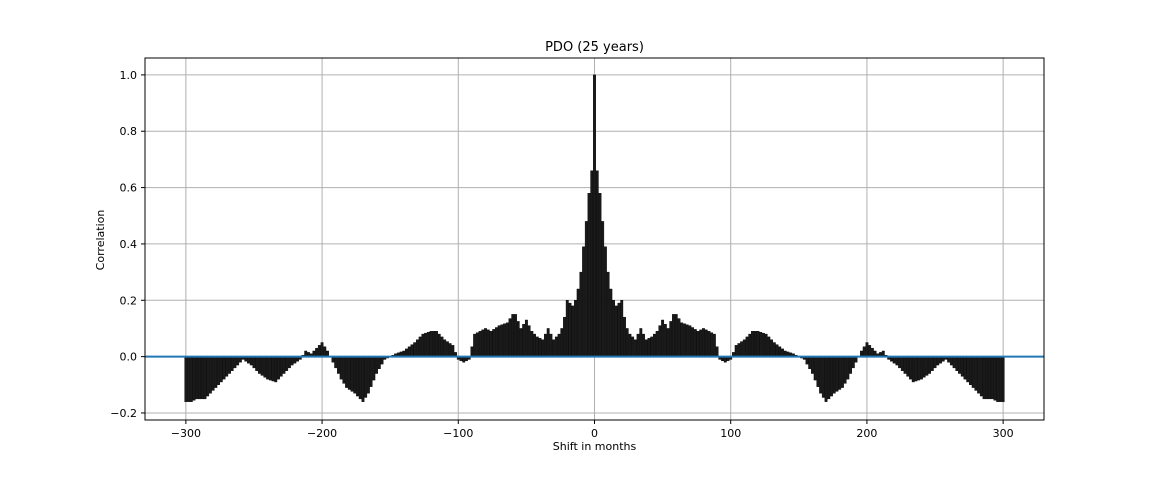 This screenshot has width=1160, height=480. I want to click on x-tick-label: 300, so click(1003, 433).